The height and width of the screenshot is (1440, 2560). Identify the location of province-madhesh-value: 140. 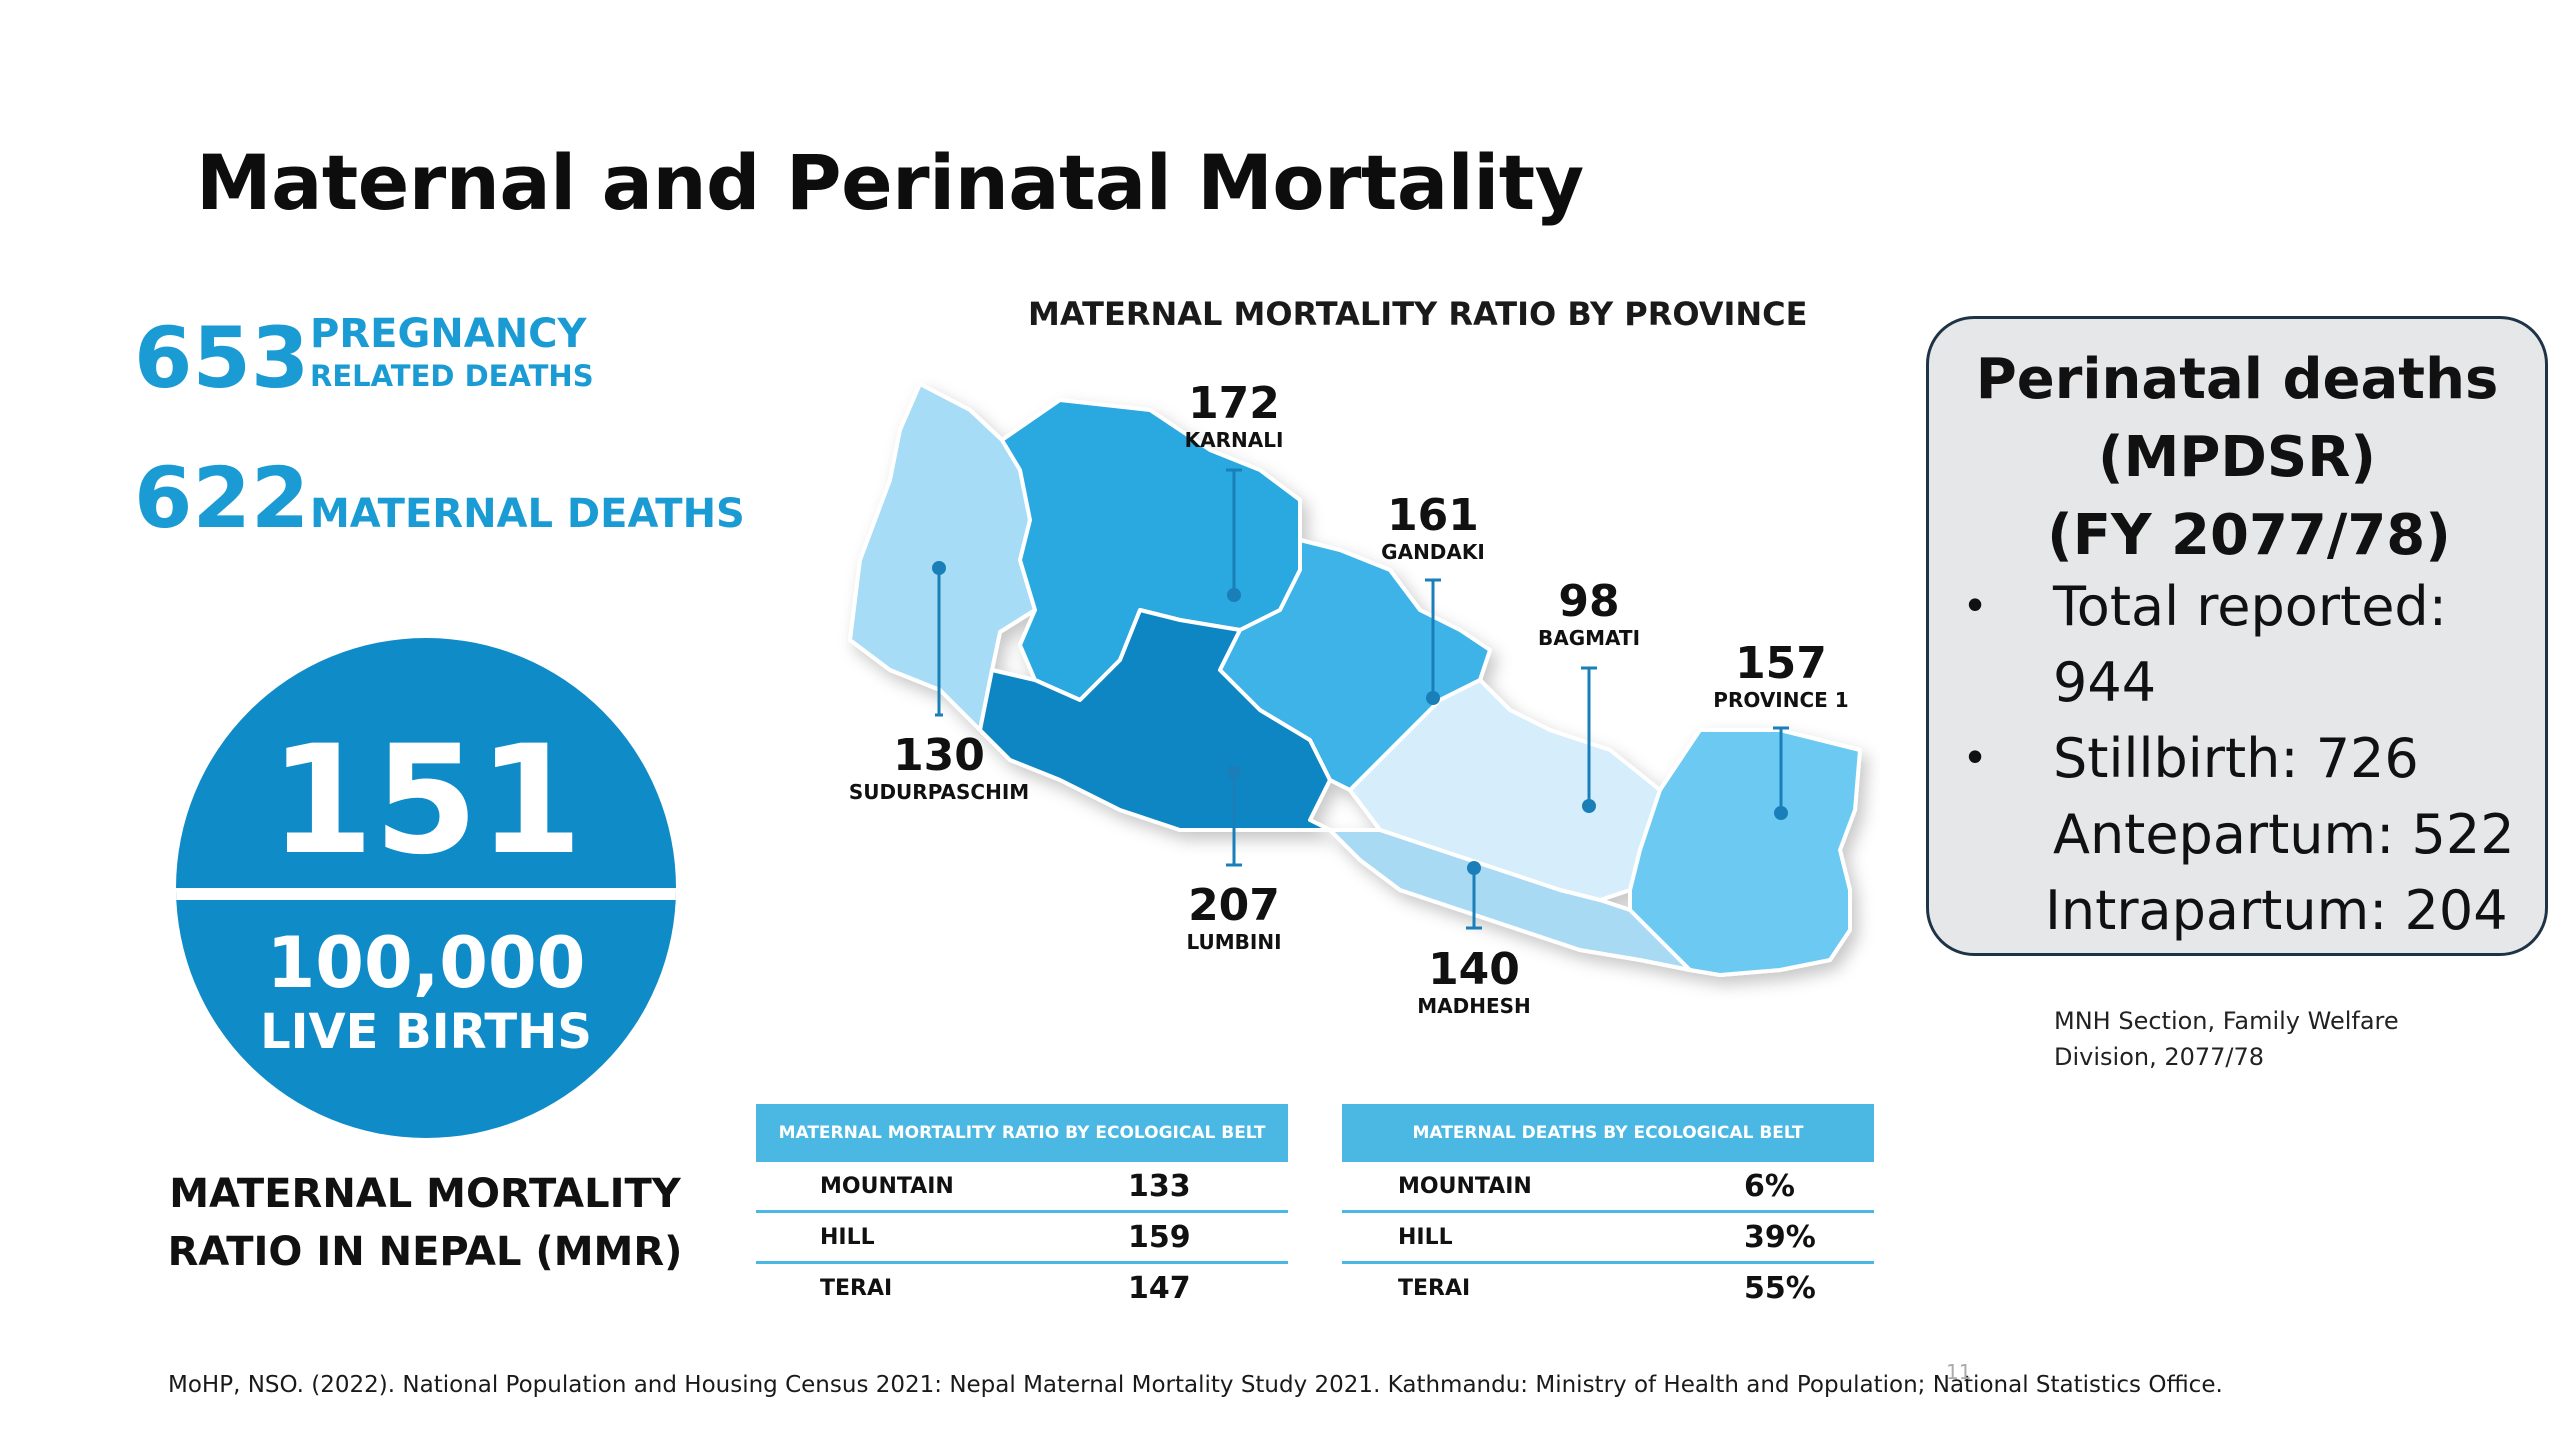
(1474, 969).